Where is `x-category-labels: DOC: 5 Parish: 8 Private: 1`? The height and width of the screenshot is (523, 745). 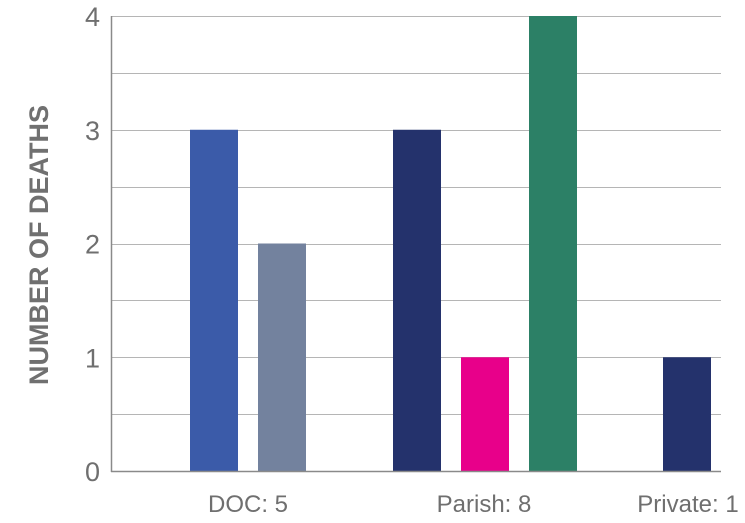 x-category-labels: DOC: 5 Parish: 8 Private: 1 is located at coordinates (473, 504).